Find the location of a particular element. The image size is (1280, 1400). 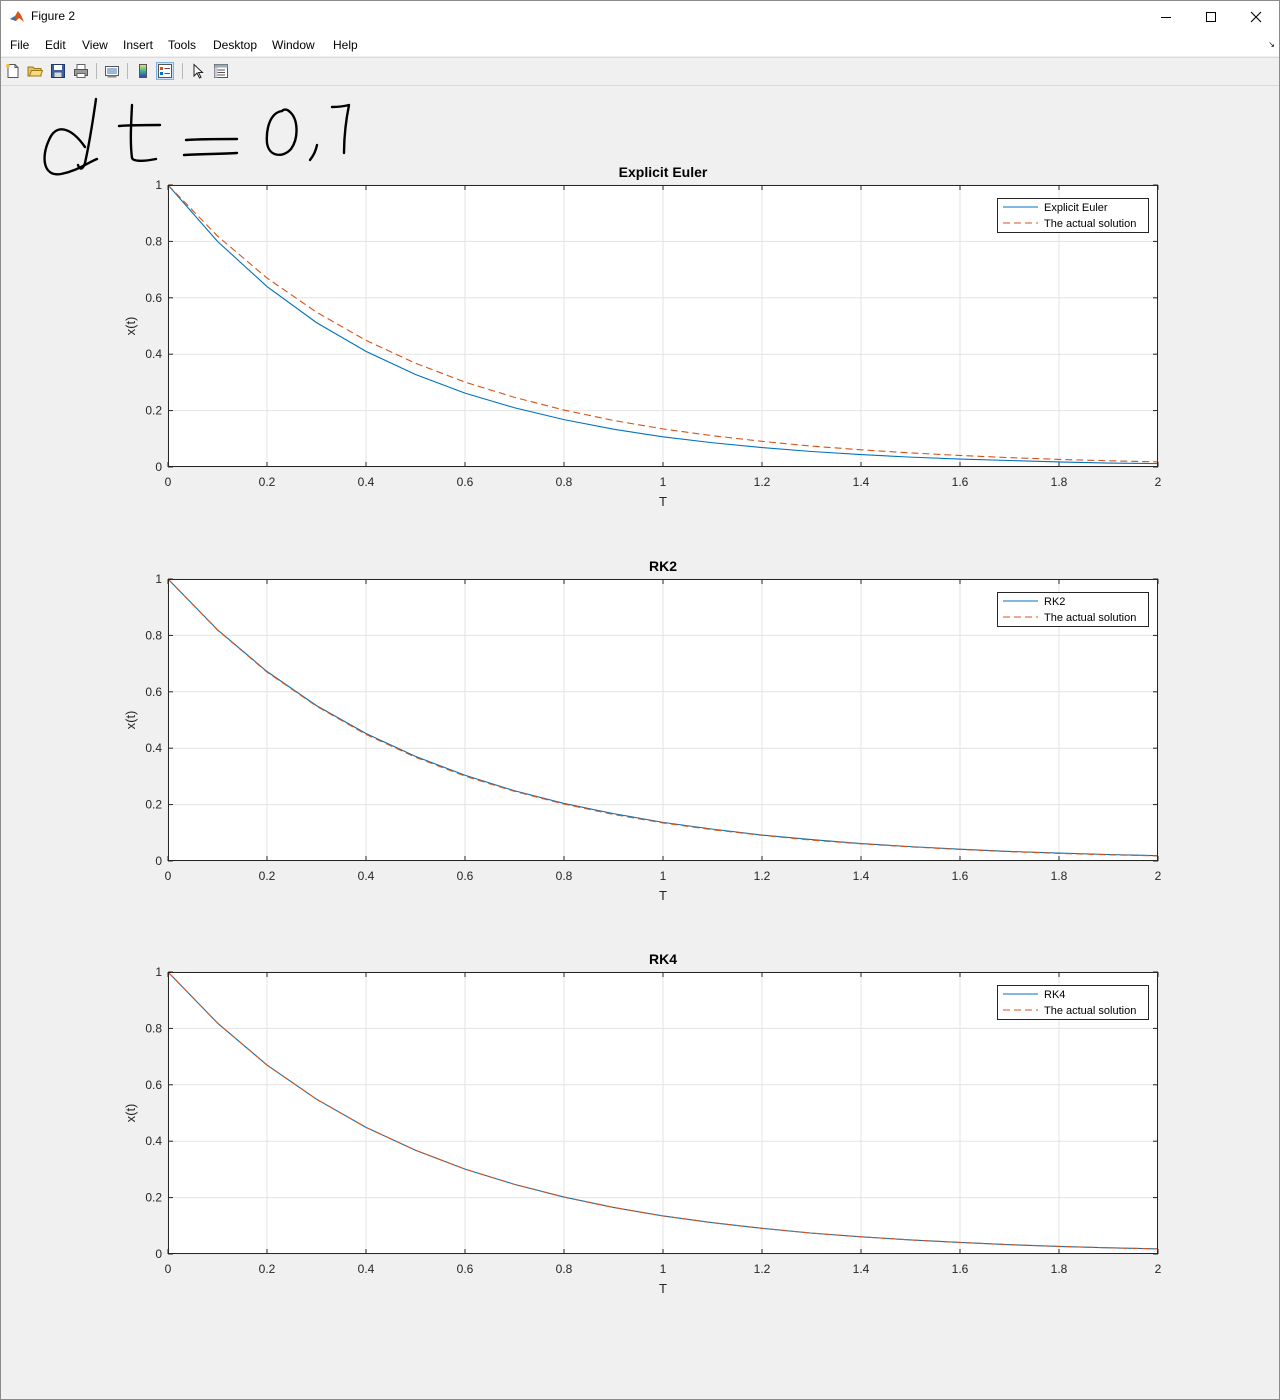

legend: Explicit Euler The actual solution is located at coordinates (1073, 215).